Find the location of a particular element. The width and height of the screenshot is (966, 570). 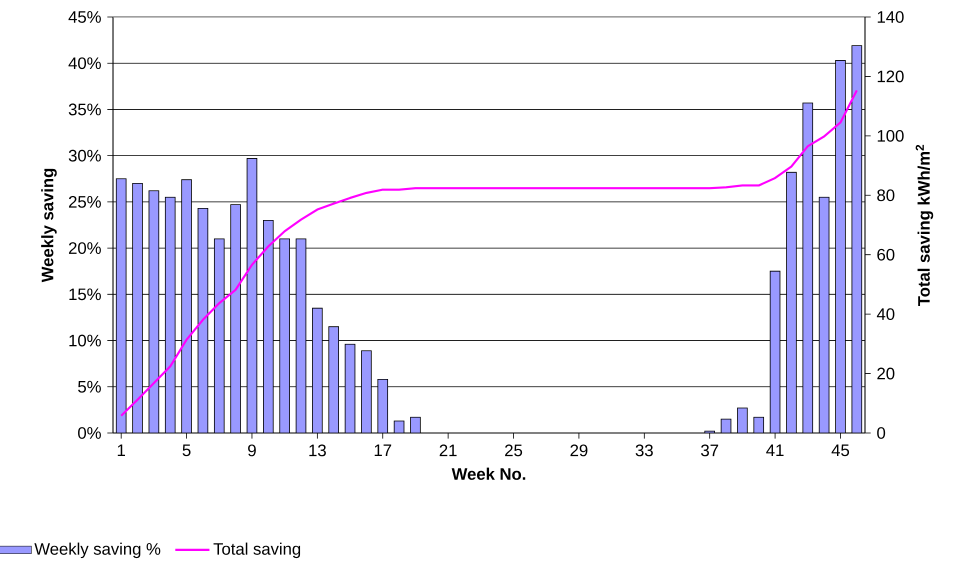

y2-tick-label: 40 is located at coordinates (885, 314).